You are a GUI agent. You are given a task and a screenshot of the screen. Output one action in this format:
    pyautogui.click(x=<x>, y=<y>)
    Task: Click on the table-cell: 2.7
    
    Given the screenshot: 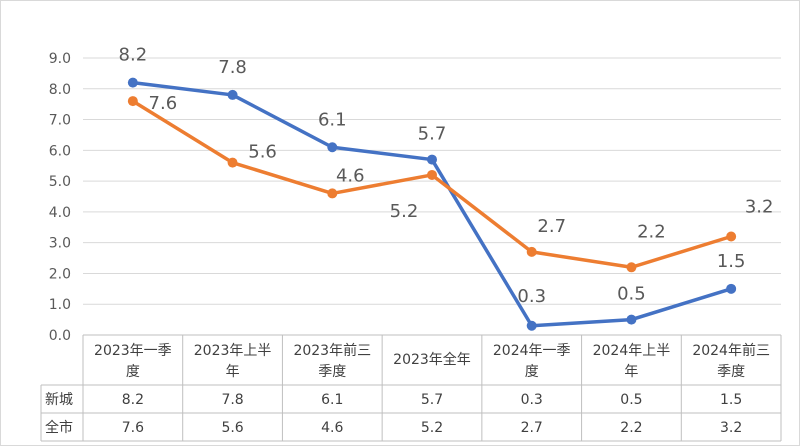 What is the action you would take?
    pyautogui.click(x=532, y=428)
    